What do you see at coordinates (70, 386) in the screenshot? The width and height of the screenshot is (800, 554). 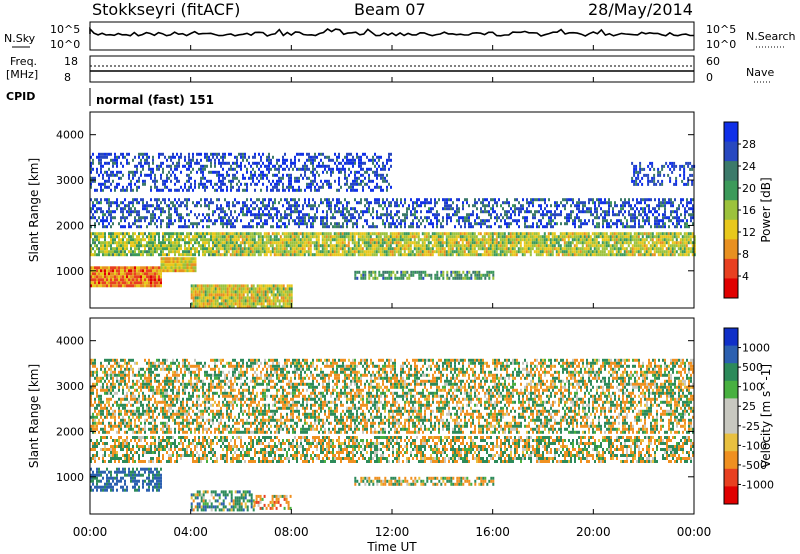 I see `vel-ytick-label-2: 3000` at bounding box center [70, 386].